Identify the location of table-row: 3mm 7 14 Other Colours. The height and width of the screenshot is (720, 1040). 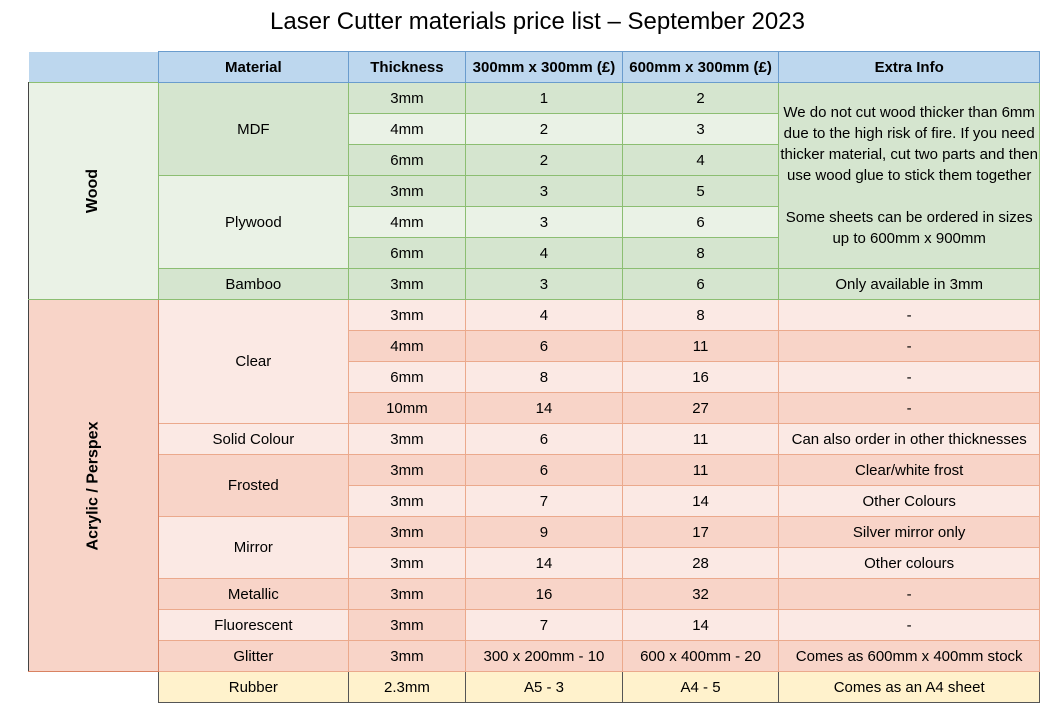
(534, 501).